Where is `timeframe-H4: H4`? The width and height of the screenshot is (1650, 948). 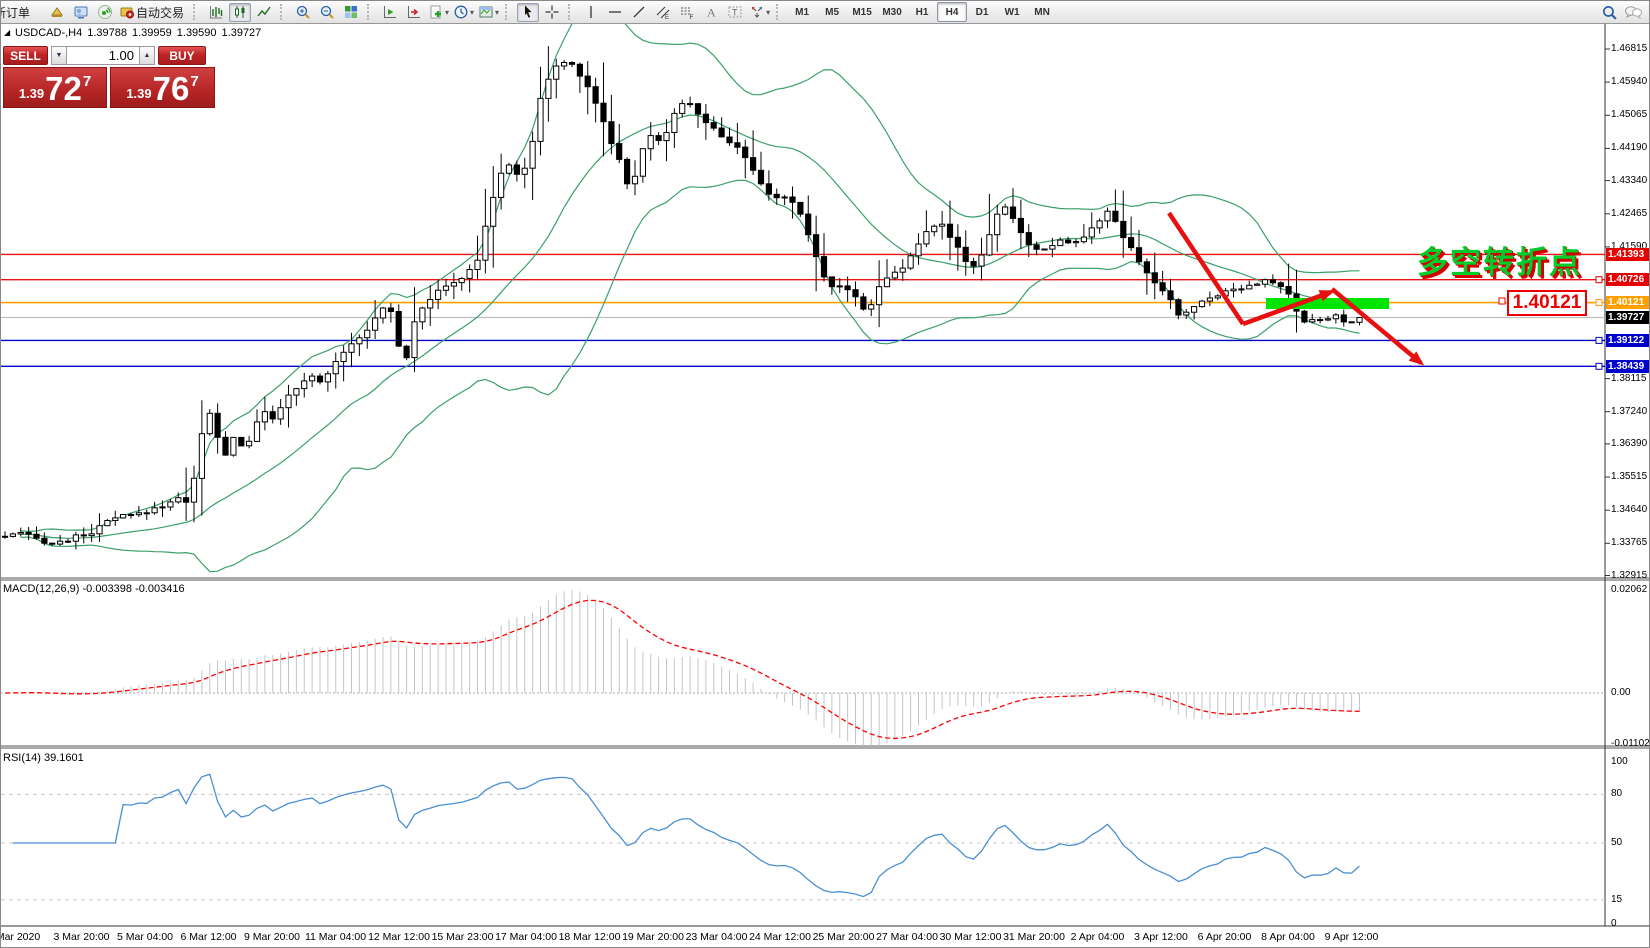 timeframe-H4: H4 is located at coordinates (952, 12).